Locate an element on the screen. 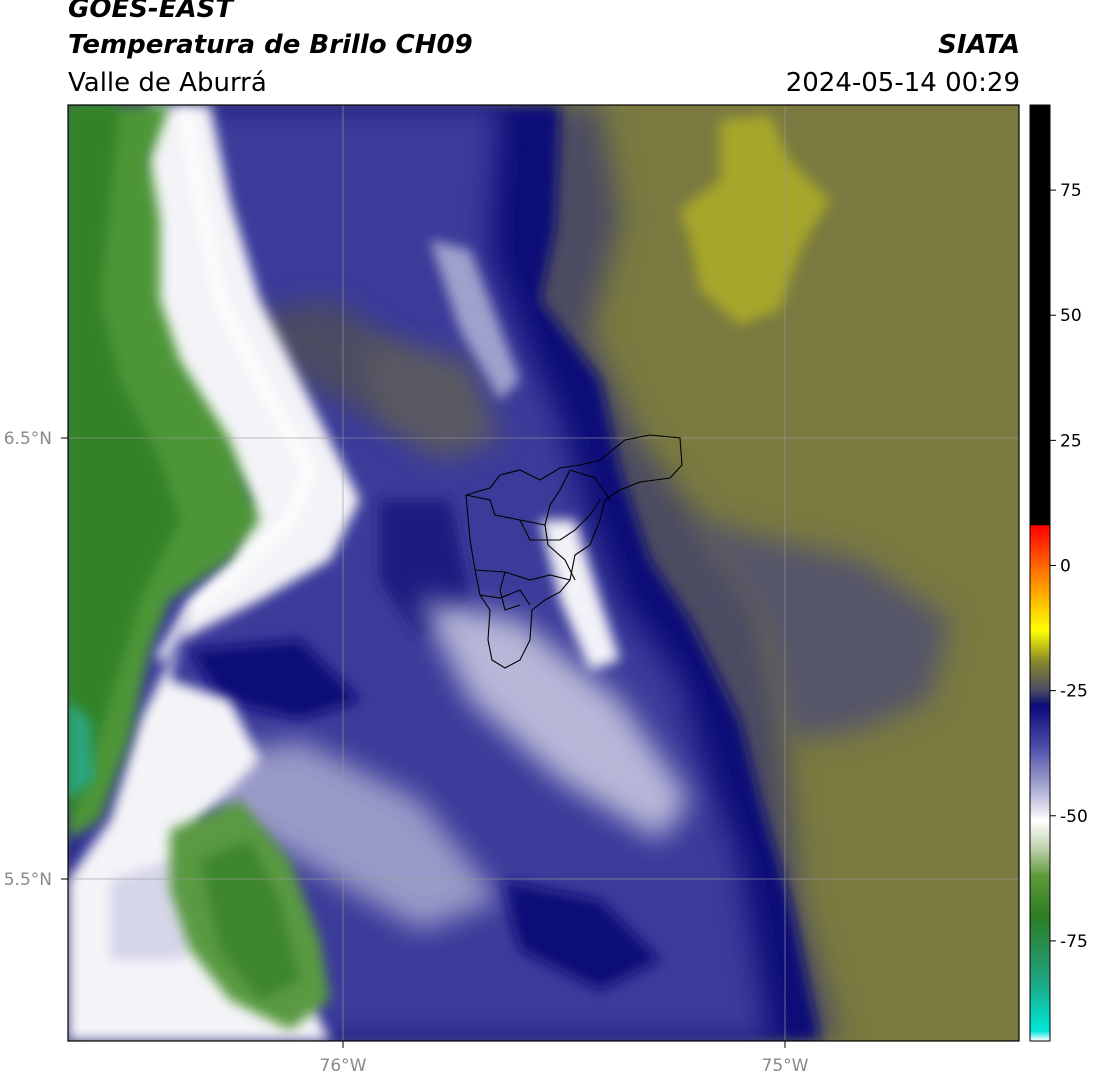  lat-tick-label: 5.5°N is located at coordinates (28, 880).